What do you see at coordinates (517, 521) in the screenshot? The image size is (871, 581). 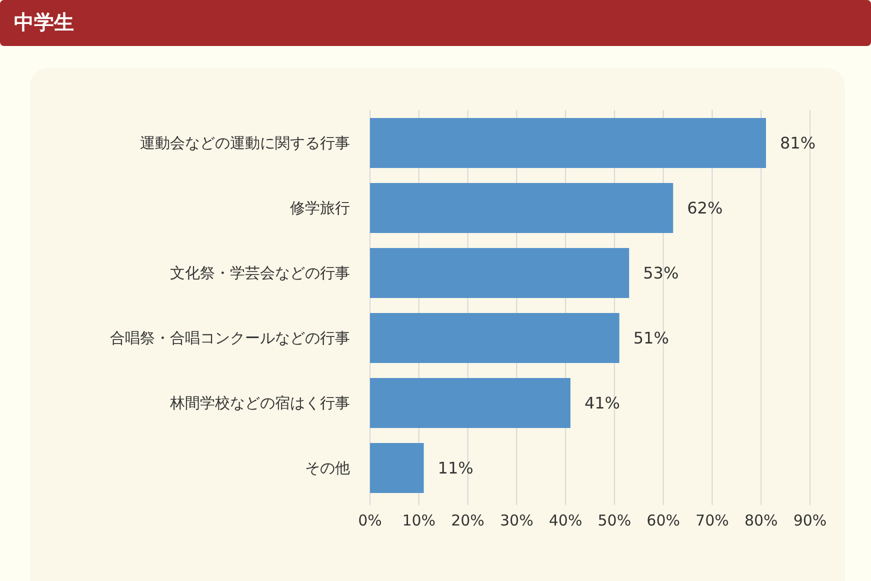 I see `x-tick-label: 30%` at bounding box center [517, 521].